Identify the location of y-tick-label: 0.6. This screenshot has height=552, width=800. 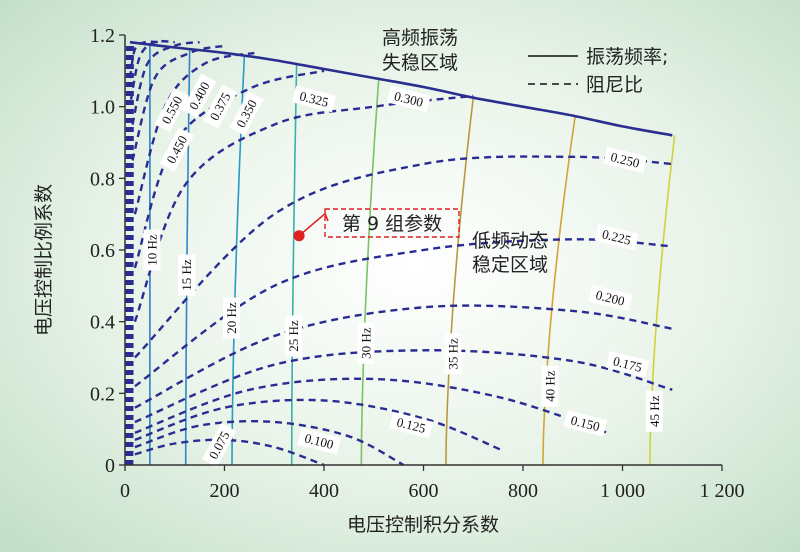
(102, 251).